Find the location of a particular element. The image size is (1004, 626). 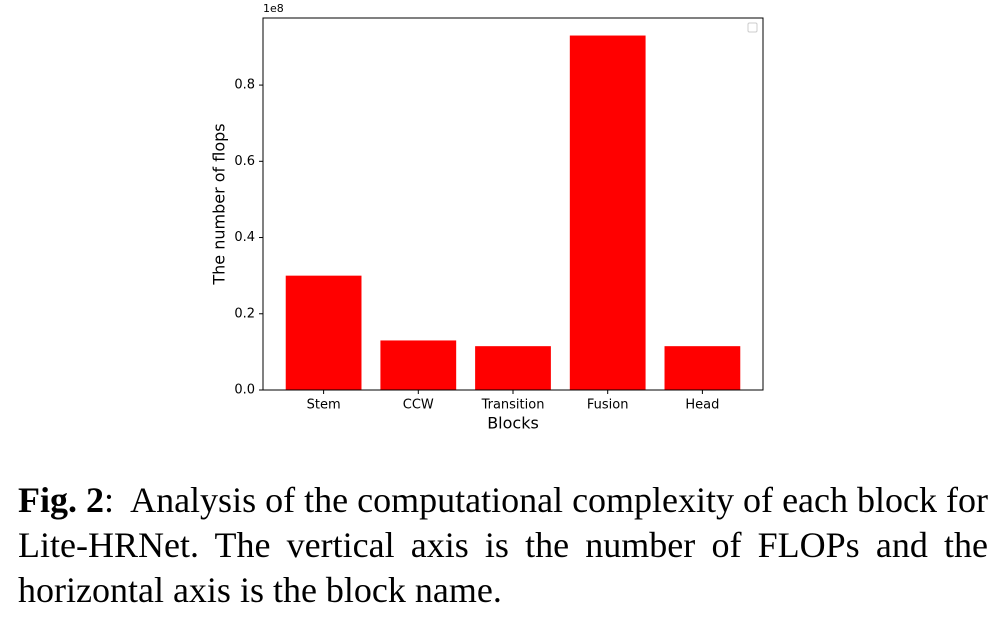

x-tick-label: Head is located at coordinates (702, 405).